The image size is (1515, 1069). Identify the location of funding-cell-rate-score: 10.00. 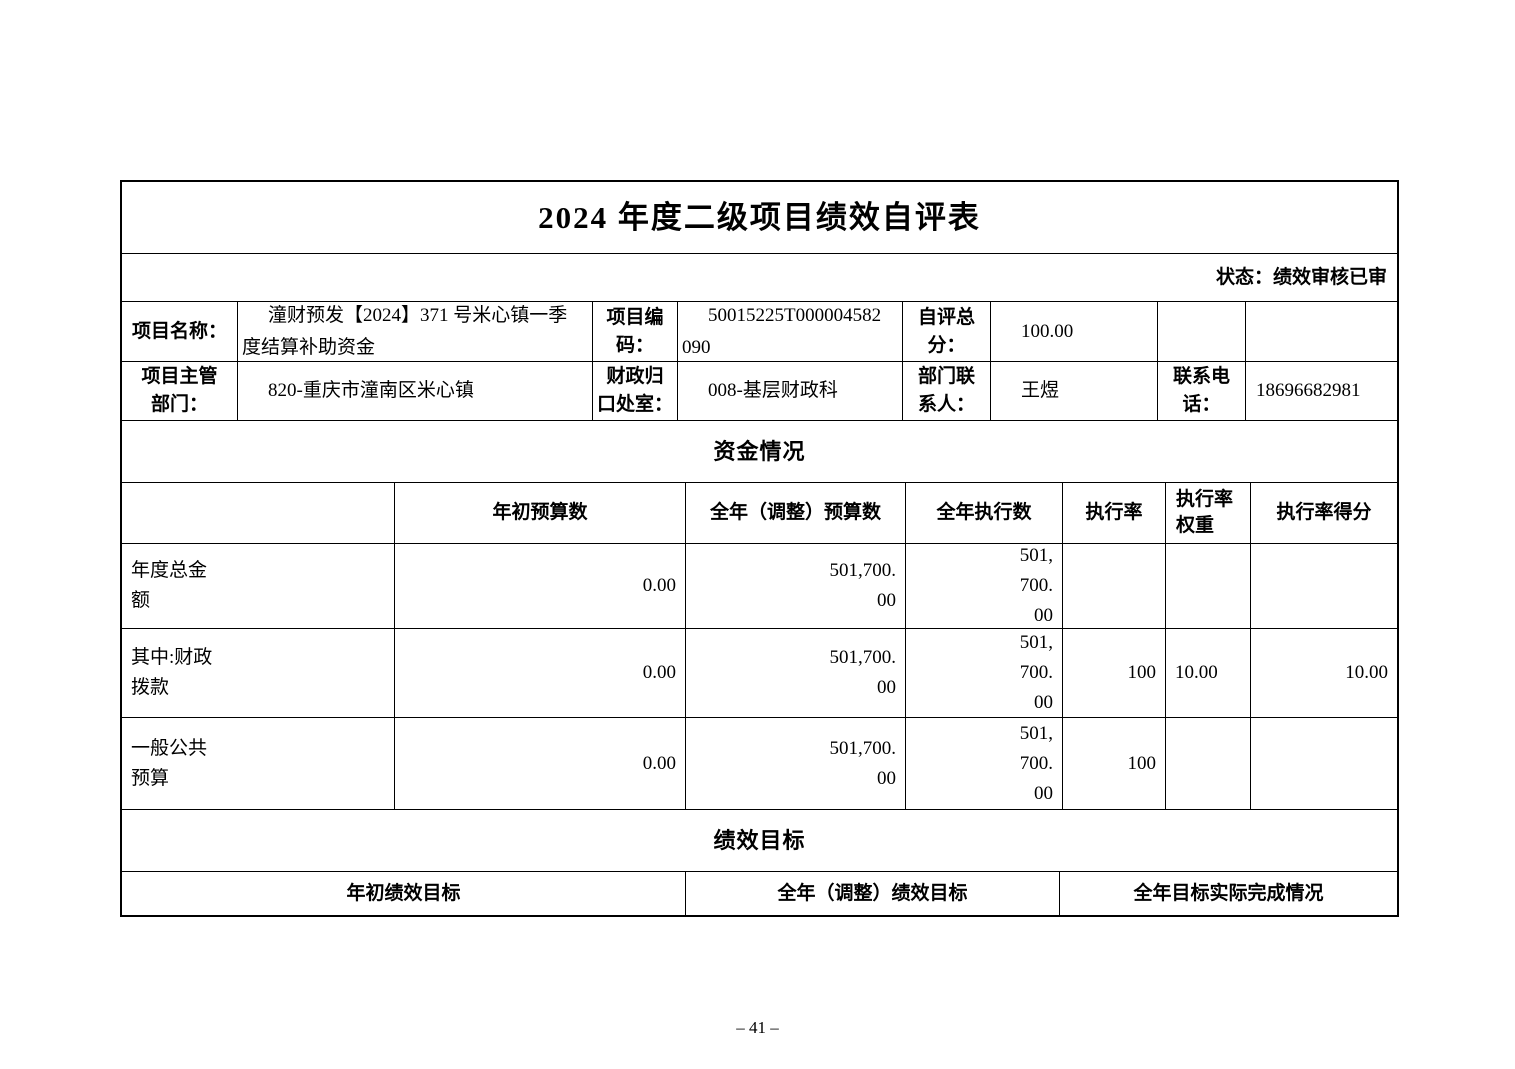
(1323, 673).